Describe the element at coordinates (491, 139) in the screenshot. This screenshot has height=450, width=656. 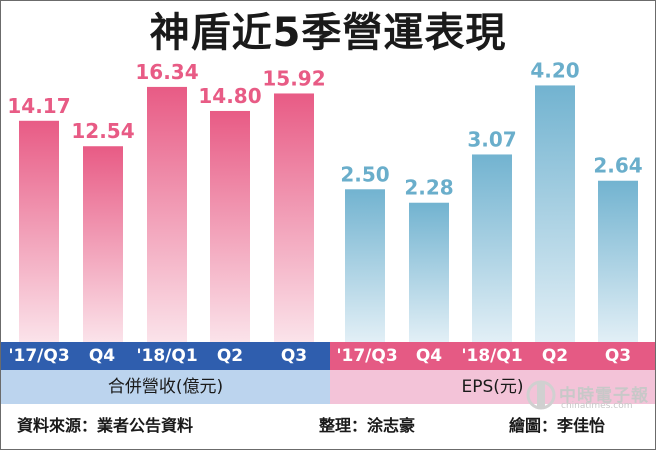
I see `eps-value-label: 3.07` at that location.